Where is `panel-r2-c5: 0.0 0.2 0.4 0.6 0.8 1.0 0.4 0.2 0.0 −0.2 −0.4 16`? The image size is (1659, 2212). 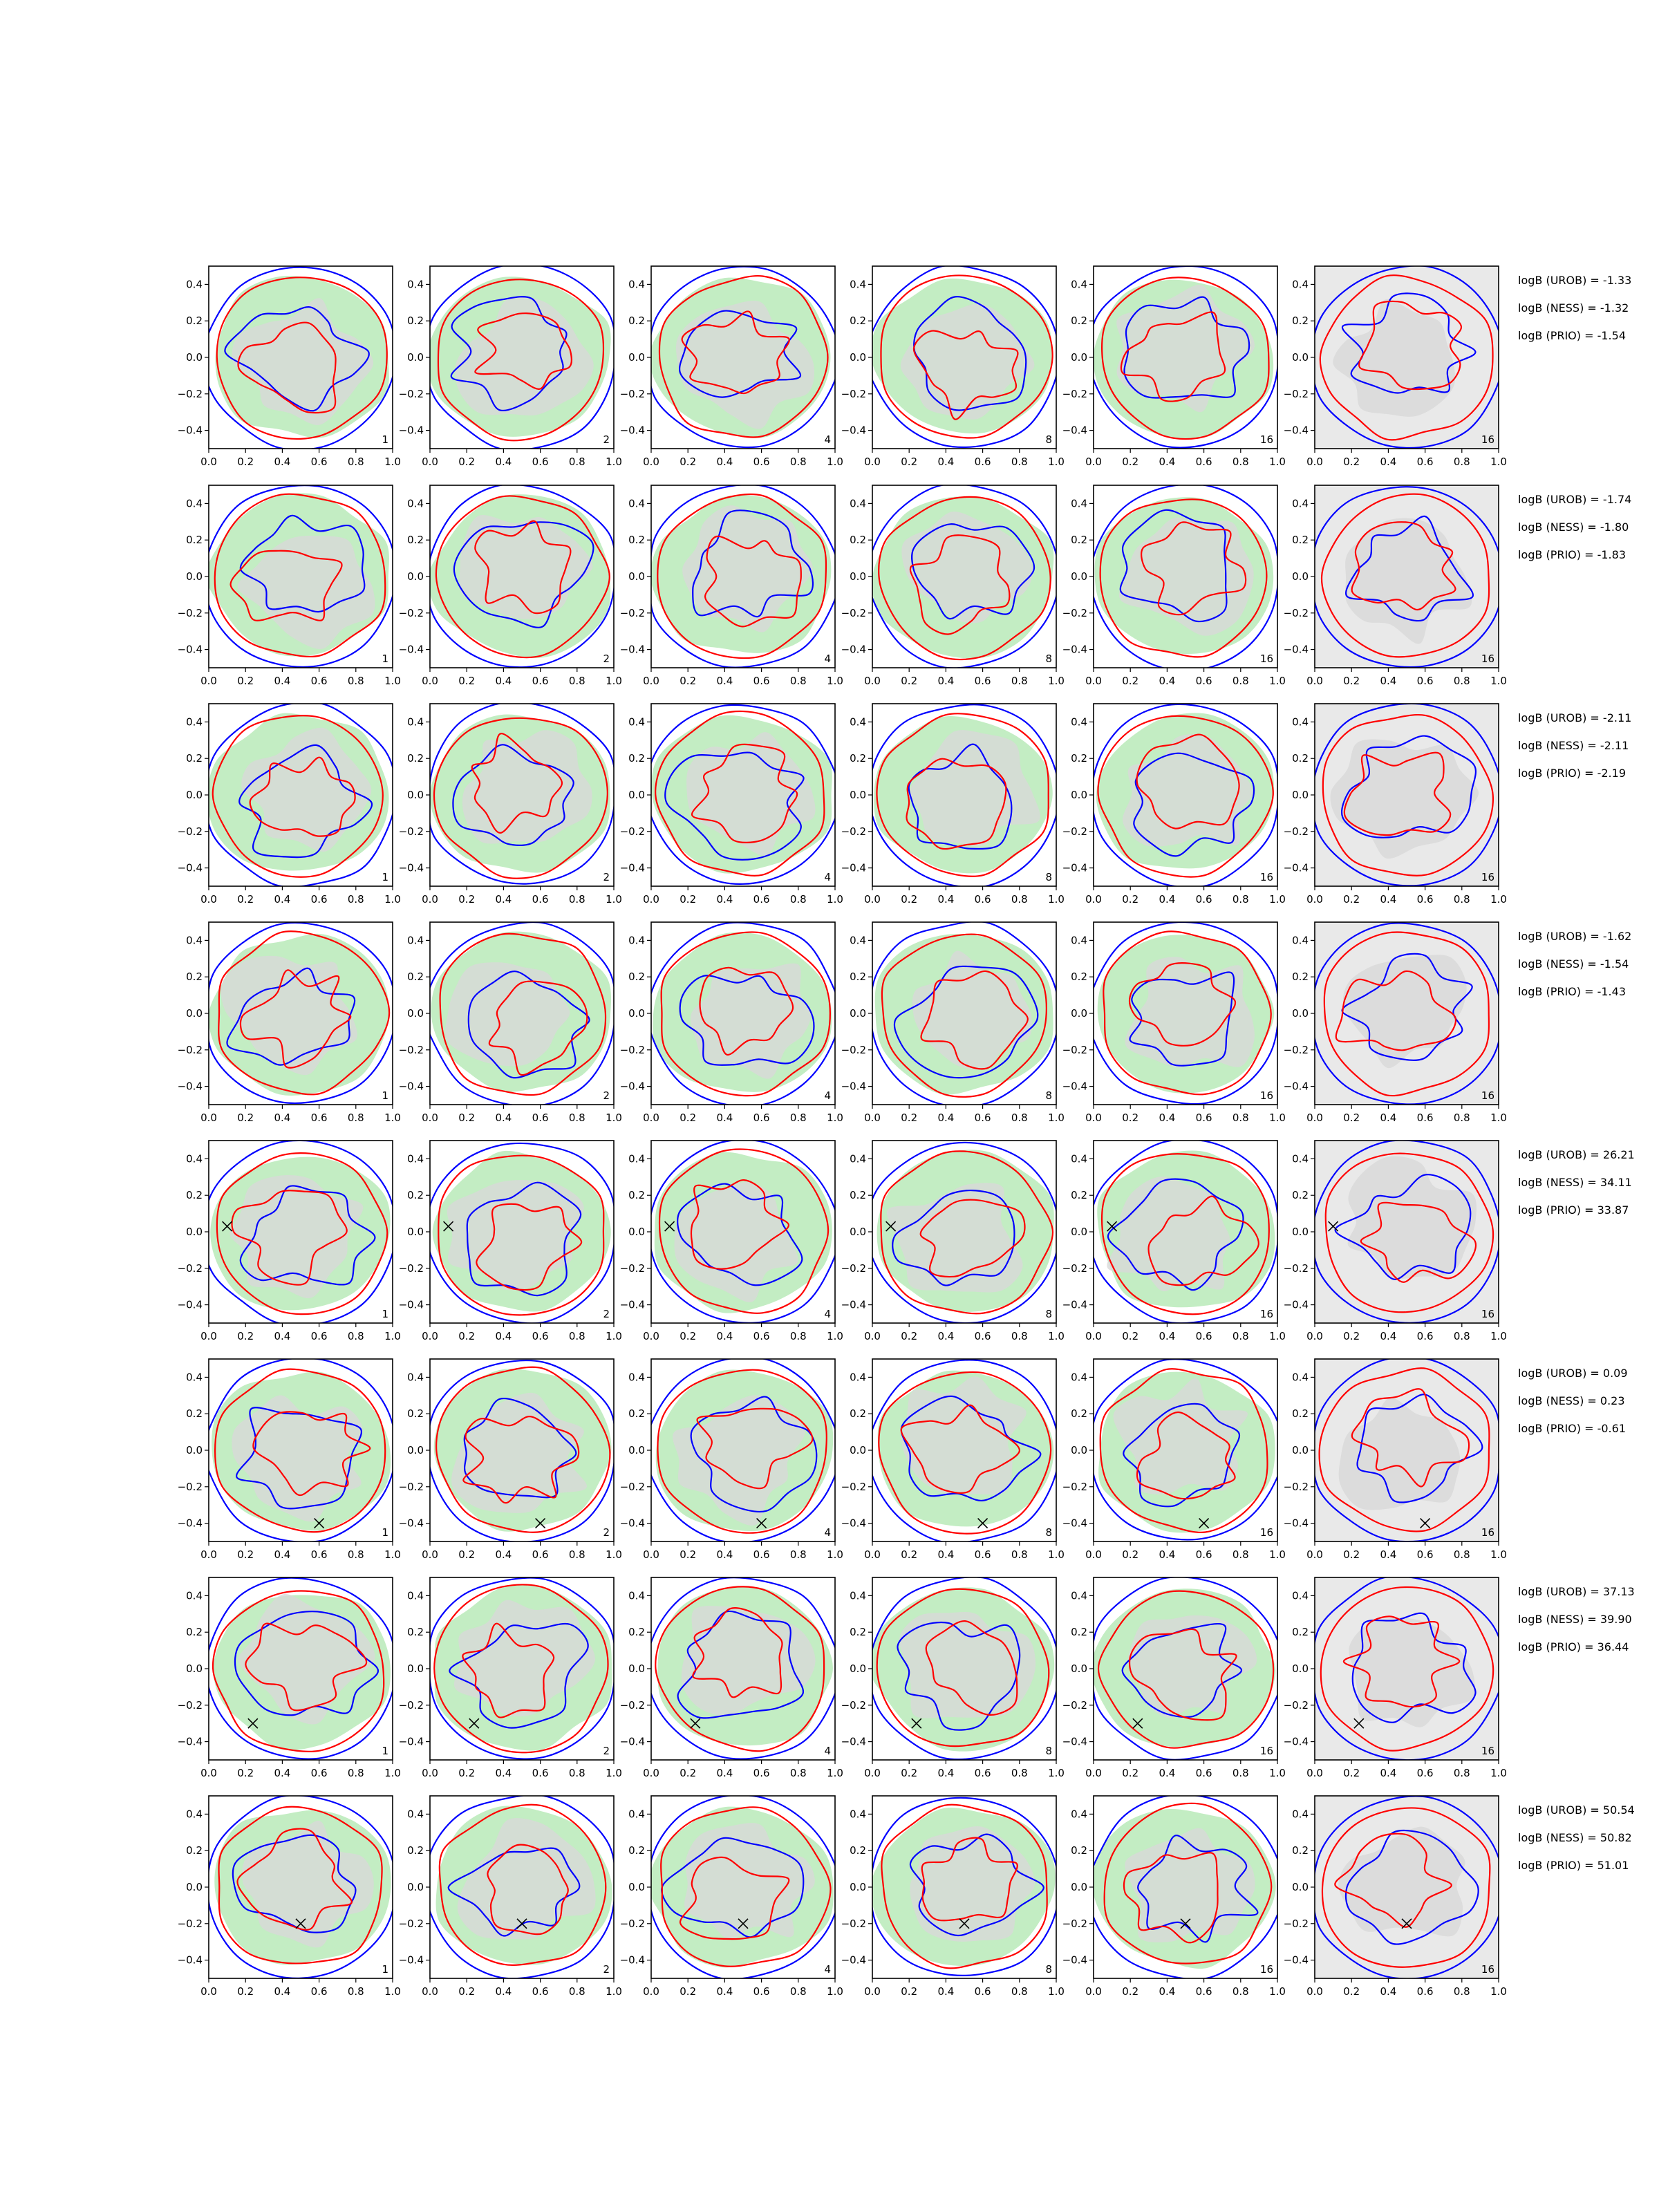
panel-r2-c5: 0.0 0.2 0.4 0.6 0.8 1.0 0.4 0.2 0.0 −0.2 −0.4 16 is located at coordinates (1174, 586).